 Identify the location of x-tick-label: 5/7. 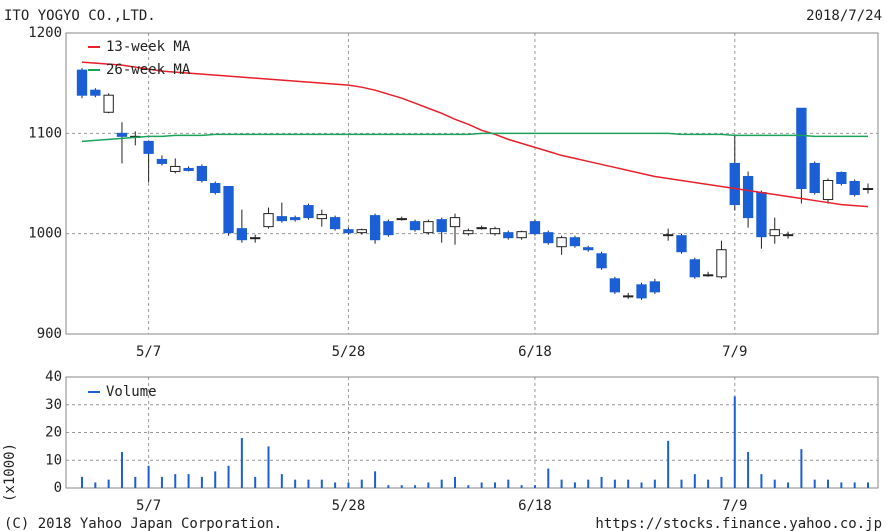
(148, 506).